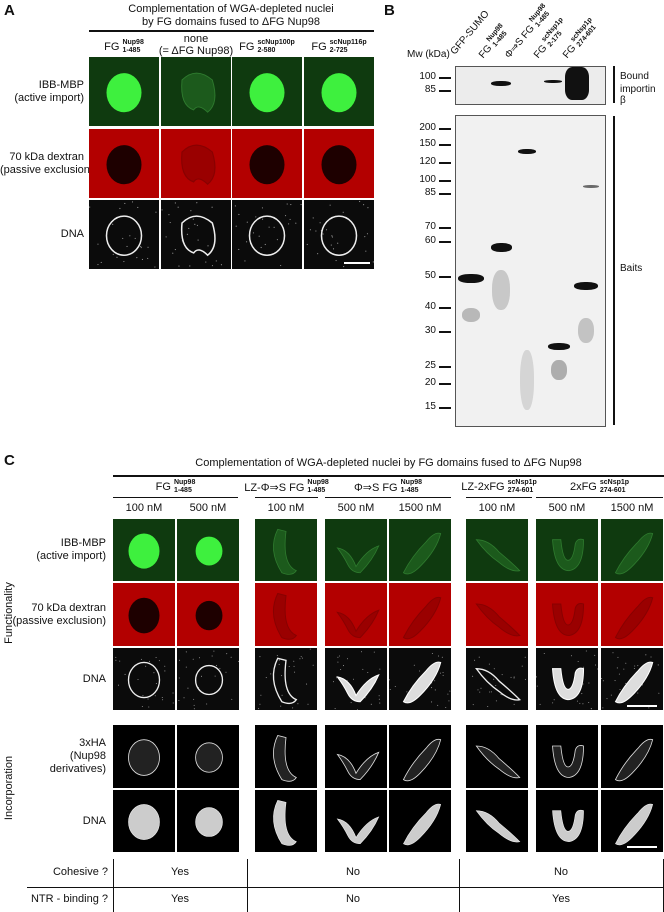  Describe the element at coordinates (9, 460) in the screenshot. I see `panel-c-letter: C` at that location.